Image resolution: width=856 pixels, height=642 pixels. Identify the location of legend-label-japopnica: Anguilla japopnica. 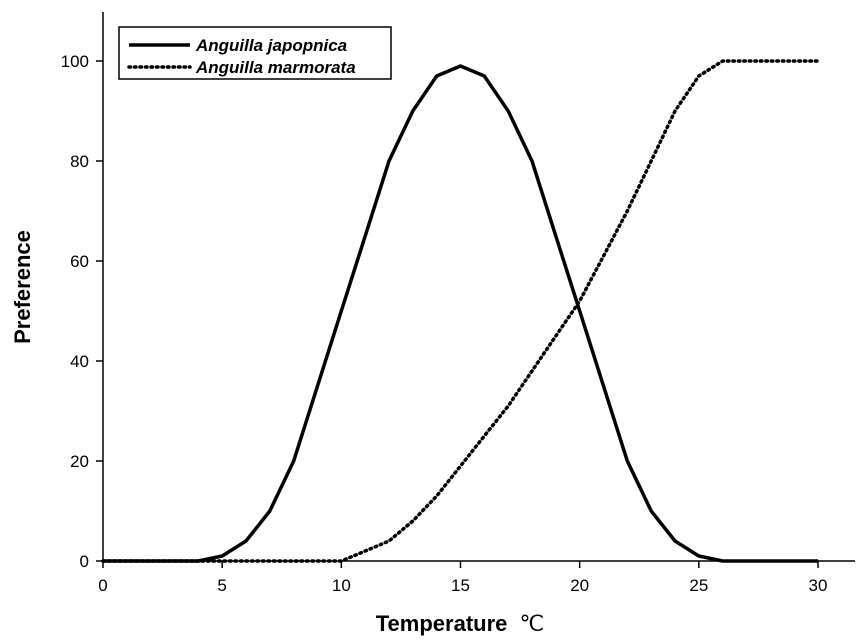
(271, 45).